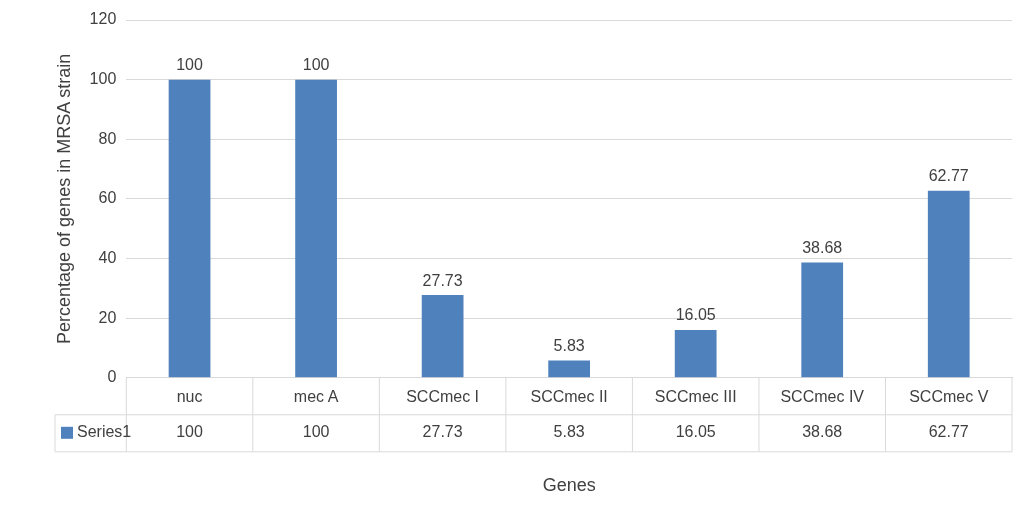  I want to click on x-axis-title: Genes, so click(569, 484).